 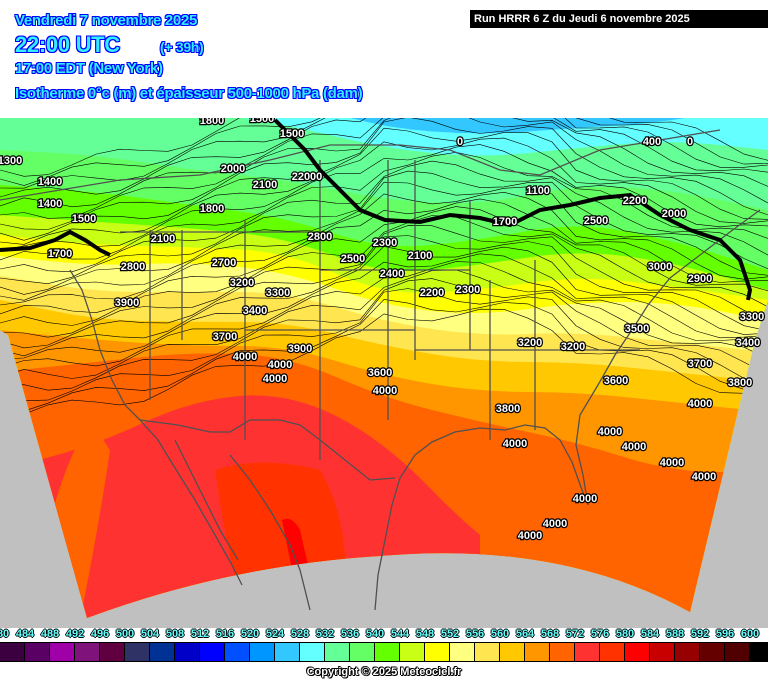 I want to click on legend-label: 484, so click(x=25, y=634).